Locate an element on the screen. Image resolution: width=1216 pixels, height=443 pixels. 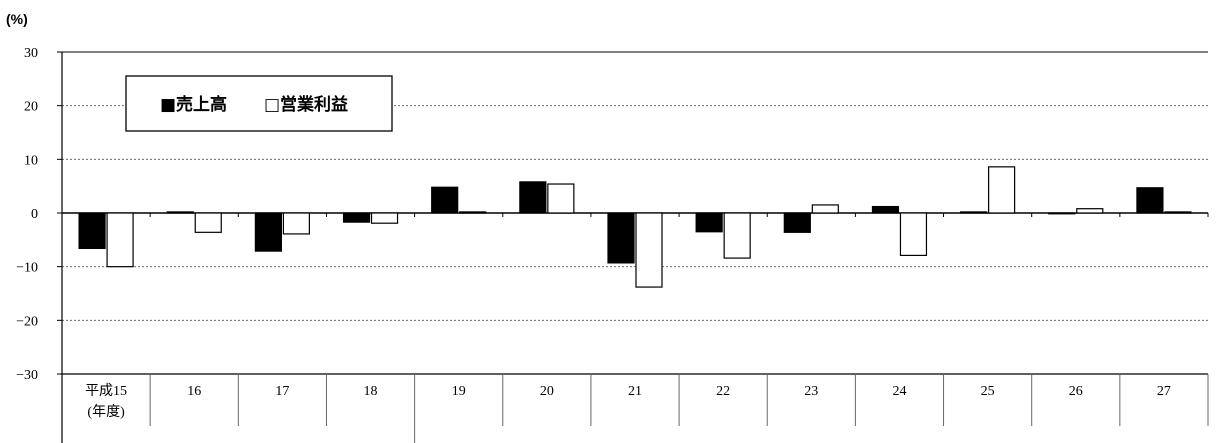
y-tick-label: −10 is located at coordinates (27, 268).